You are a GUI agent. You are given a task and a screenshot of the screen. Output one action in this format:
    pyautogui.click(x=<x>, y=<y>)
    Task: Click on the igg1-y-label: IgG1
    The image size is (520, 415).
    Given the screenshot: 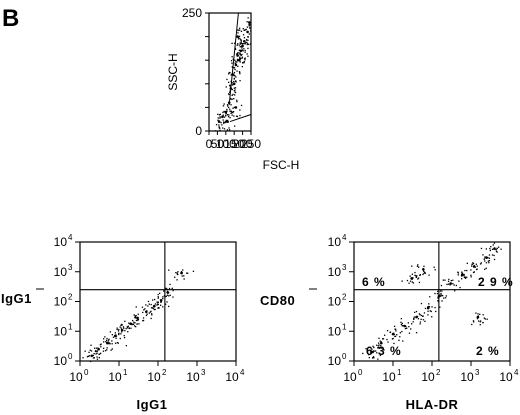 What is the action you would take?
    pyautogui.click(x=16, y=298)
    